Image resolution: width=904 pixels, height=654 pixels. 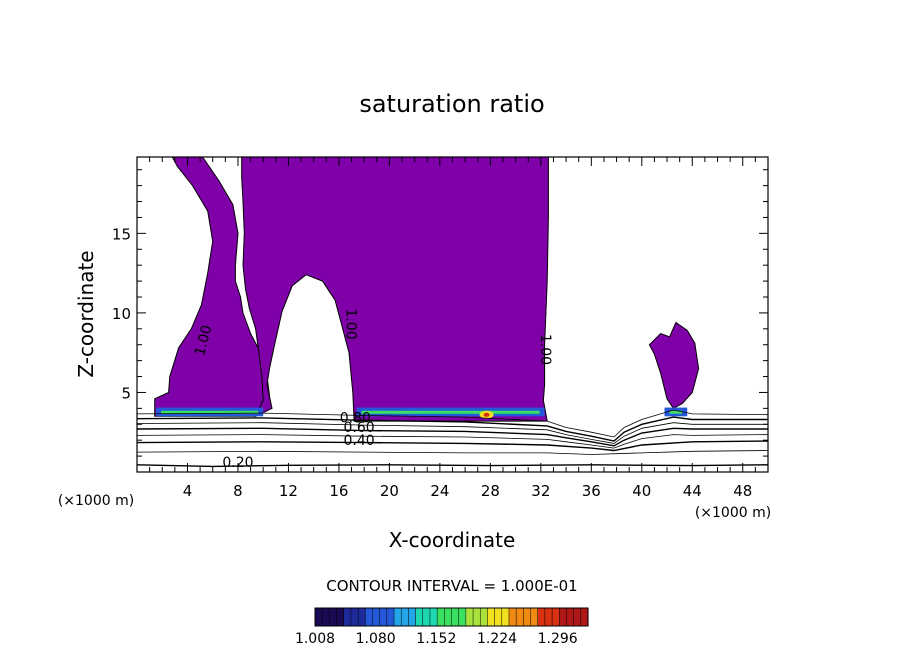 I want to click on high-value-band, so click(x=421, y=413).